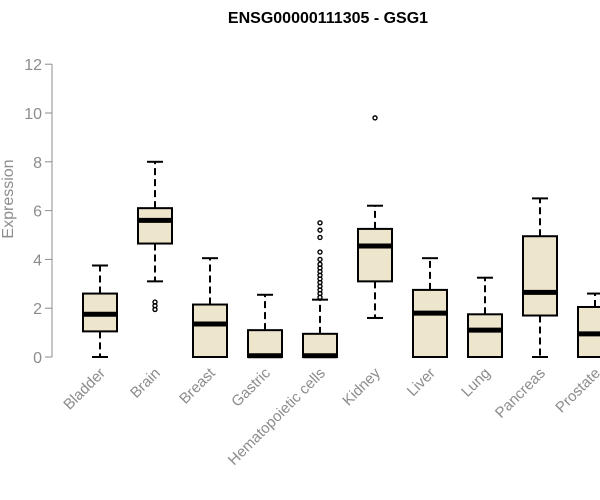 This screenshot has width=600, height=500. Describe the element at coordinates (520, 393) in the screenshot. I see `x-tick-label: Pancreas` at that location.